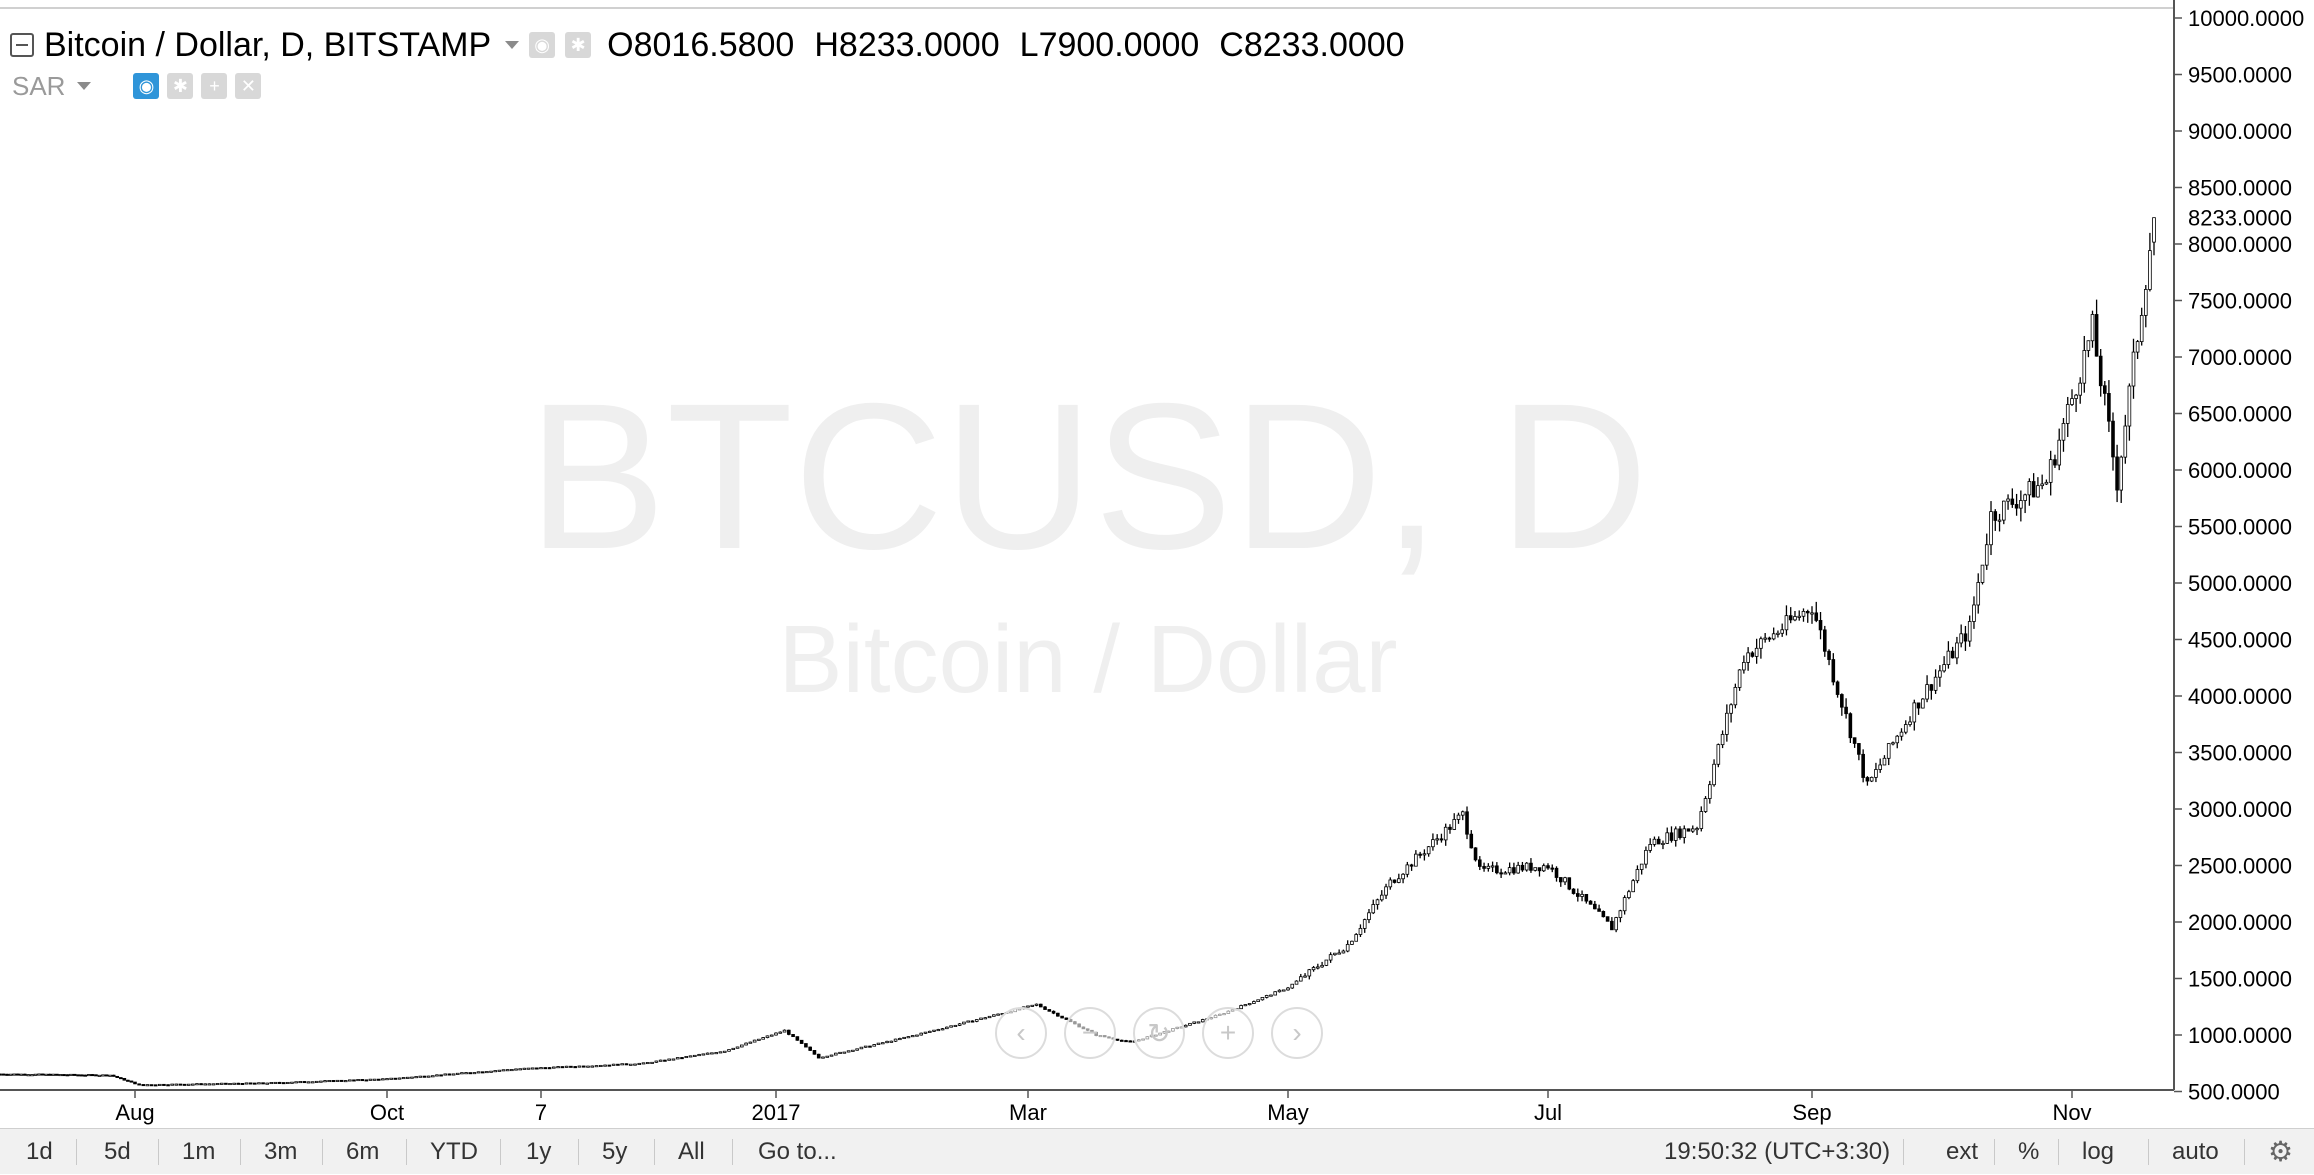 The image size is (2314, 1175). Describe the element at coordinates (214, 86) in the screenshot. I see `plus-icon: +` at that location.